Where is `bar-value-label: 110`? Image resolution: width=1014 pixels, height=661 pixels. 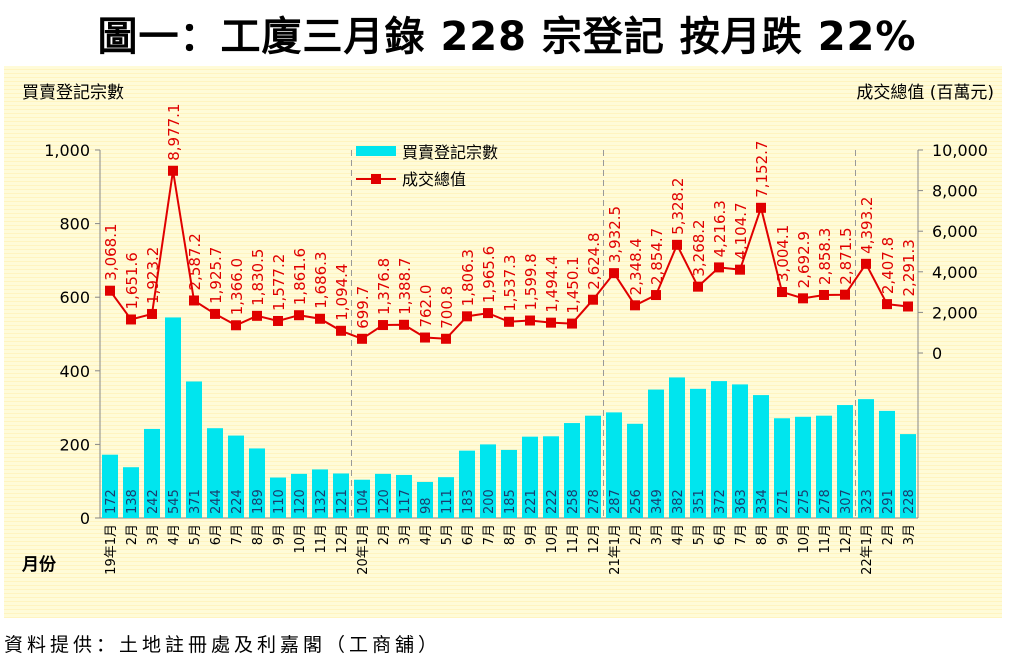
bar-value-label: 110 is located at coordinates (279, 501).